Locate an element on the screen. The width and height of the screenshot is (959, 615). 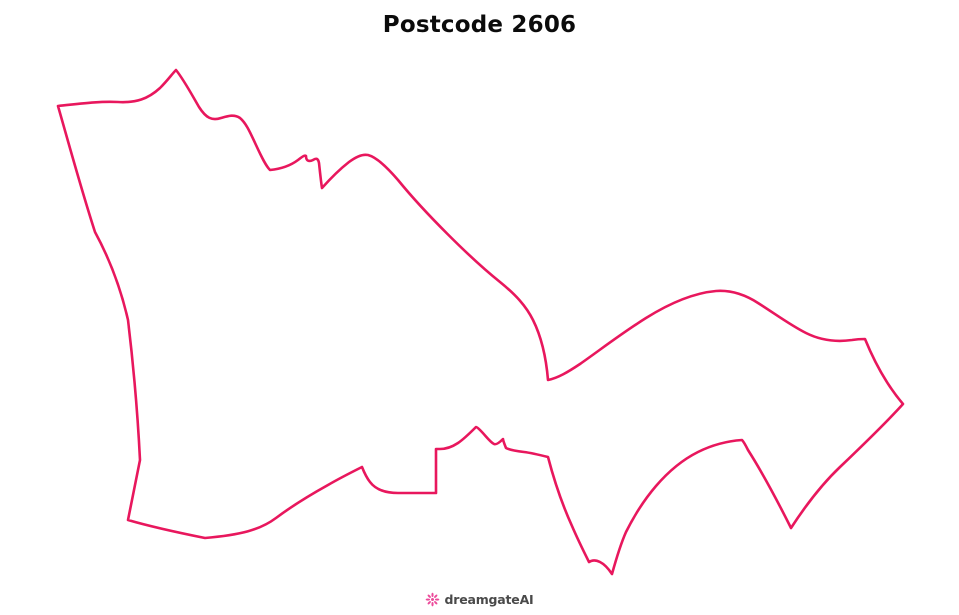
watermark-label: dreamgateAI is located at coordinates (489, 599).